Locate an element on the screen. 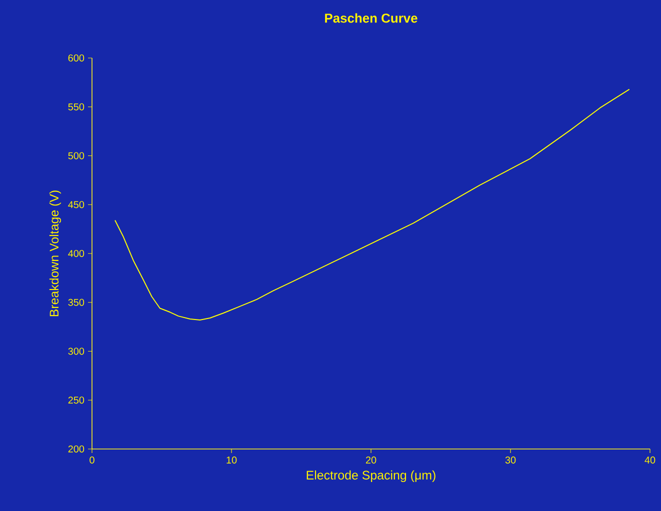 This screenshot has height=511, width=661. x-tick-label: 0 is located at coordinates (92, 460).